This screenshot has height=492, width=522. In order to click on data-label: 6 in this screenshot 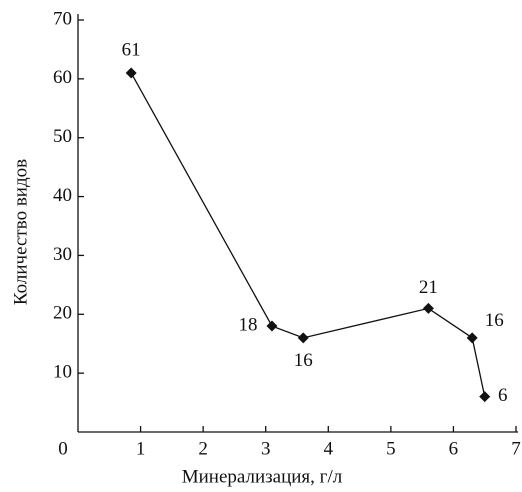, I will do `click(503, 395)`.